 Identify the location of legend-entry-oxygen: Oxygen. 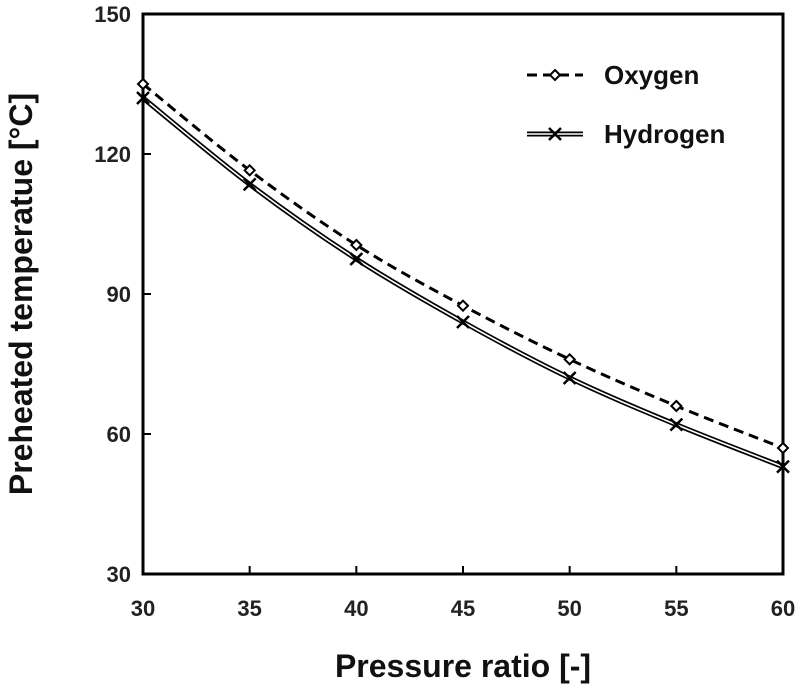
(613, 75).